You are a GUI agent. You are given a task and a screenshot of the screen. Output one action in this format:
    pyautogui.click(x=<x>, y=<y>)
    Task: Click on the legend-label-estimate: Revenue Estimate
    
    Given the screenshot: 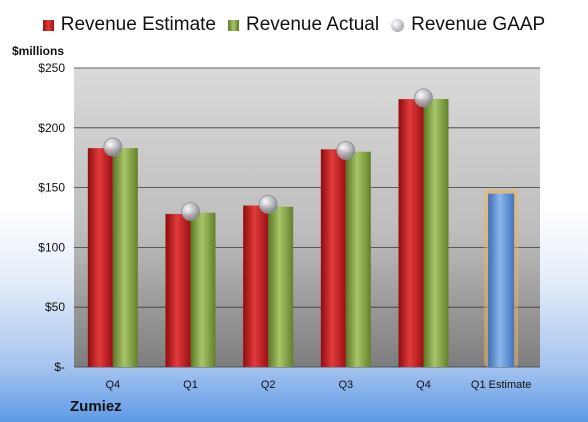 What is the action you would take?
    pyautogui.click(x=138, y=24)
    